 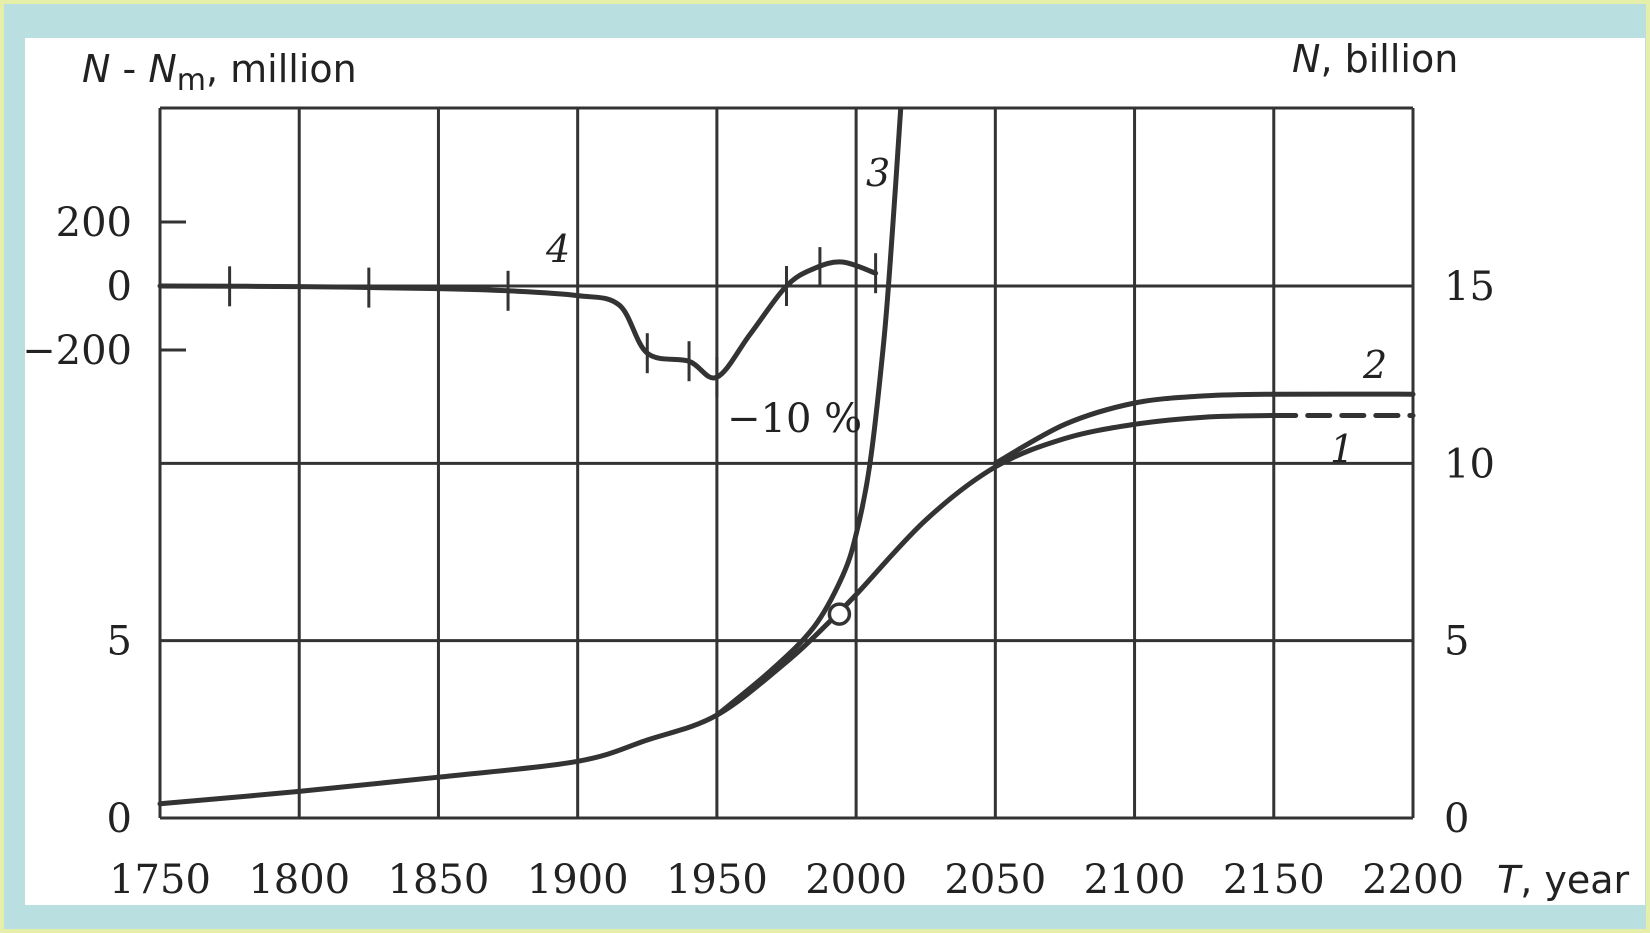 I want to click on left-axis-symbol2: N, so click(x=162, y=69).